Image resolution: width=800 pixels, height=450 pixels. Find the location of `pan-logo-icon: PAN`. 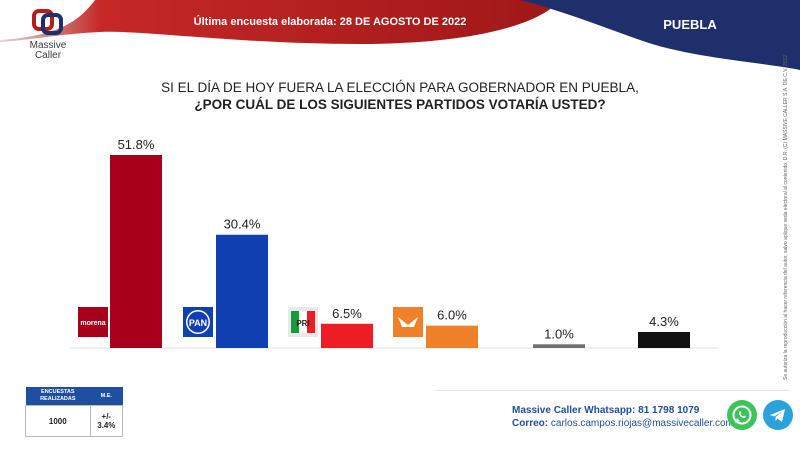

pan-logo-icon: PAN is located at coordinates (198, 322).